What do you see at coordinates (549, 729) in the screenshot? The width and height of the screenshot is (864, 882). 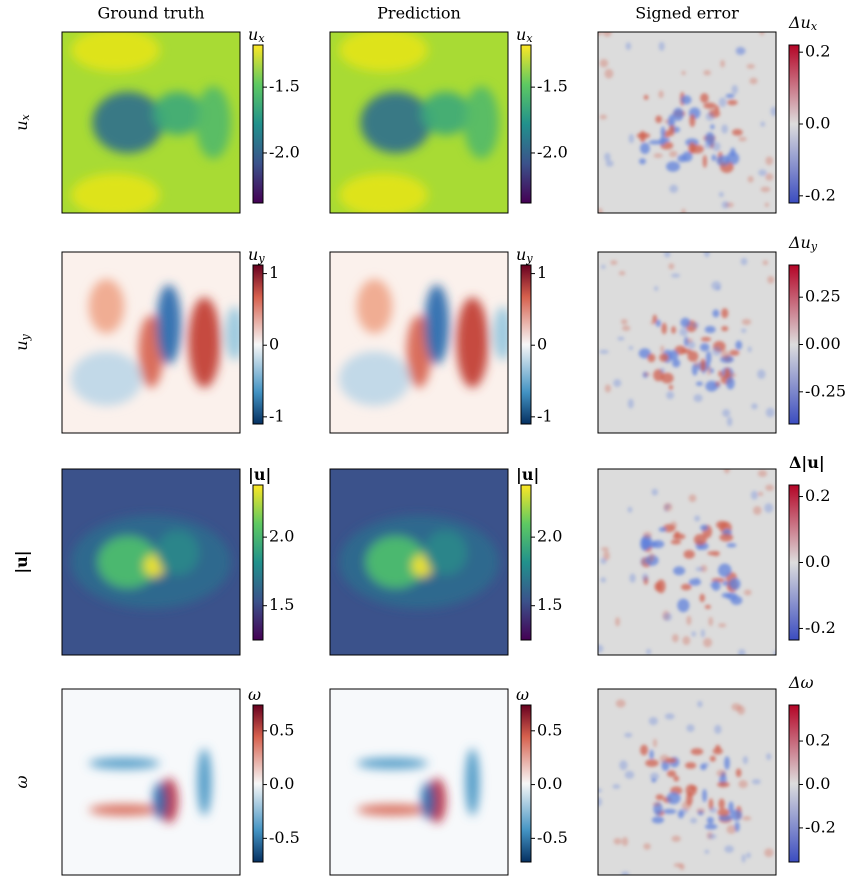 I see `tick-label: 0.5` at bounding box center [549, 729].